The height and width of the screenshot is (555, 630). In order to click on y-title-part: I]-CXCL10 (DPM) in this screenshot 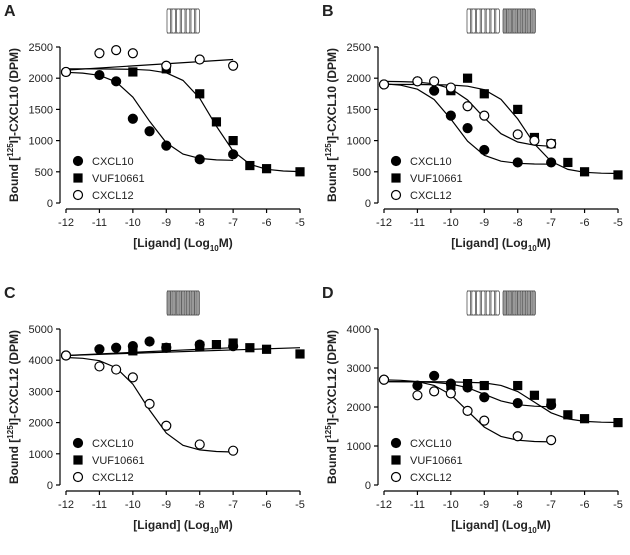, I will do `click(14, 95)`.